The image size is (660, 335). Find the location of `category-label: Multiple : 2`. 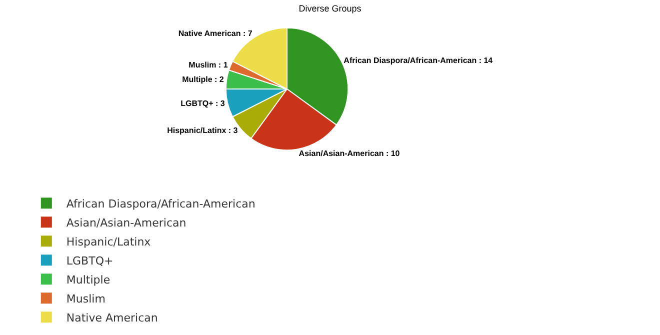

category-label: Multiple : 2 is located at coordinates (203, 79).